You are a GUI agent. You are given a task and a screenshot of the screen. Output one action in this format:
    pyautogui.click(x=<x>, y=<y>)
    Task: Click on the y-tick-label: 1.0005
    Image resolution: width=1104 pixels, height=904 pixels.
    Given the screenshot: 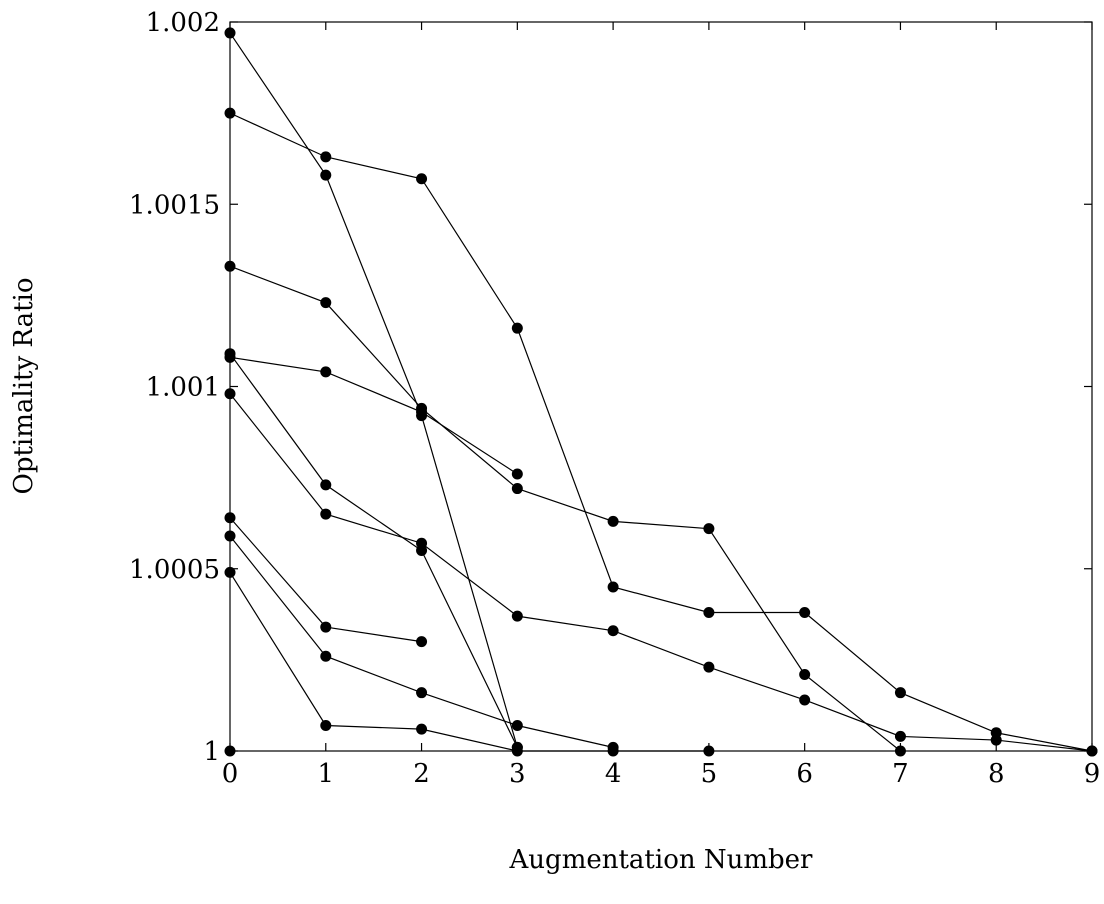 What is the action you would take?
    pyautogui.click(x=174, y=570)
    